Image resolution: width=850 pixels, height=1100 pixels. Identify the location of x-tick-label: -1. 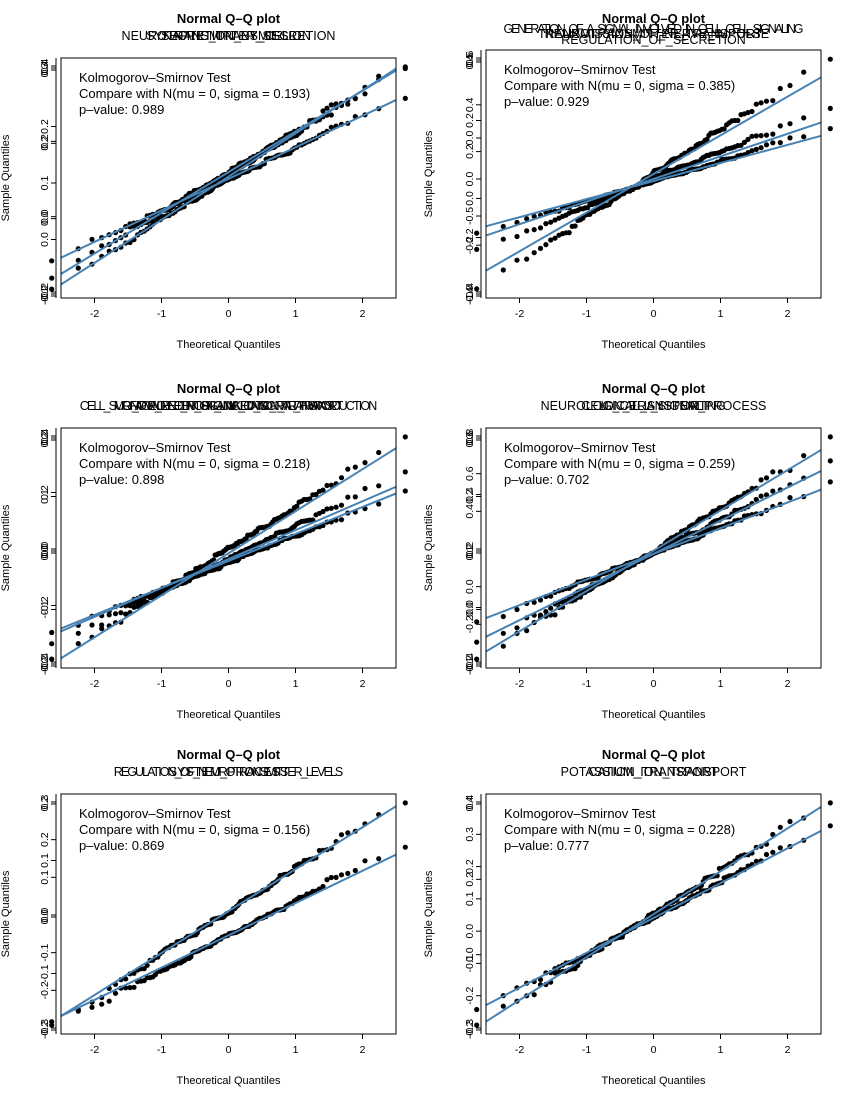
(161, 1050).